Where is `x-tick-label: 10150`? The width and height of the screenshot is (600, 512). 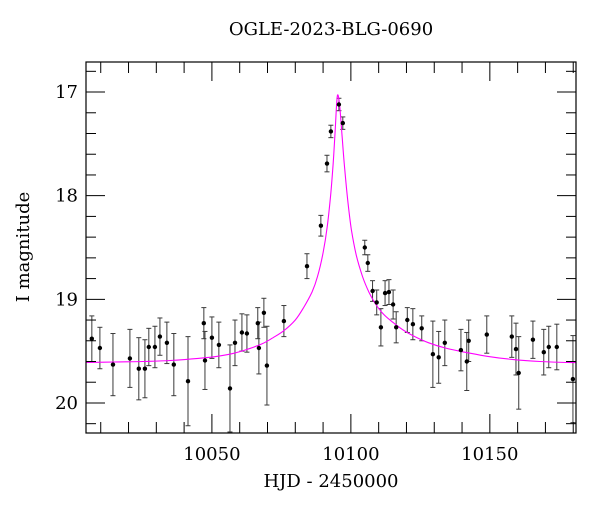 x-tick-label: 10150 is located at coordinates (489, 454).